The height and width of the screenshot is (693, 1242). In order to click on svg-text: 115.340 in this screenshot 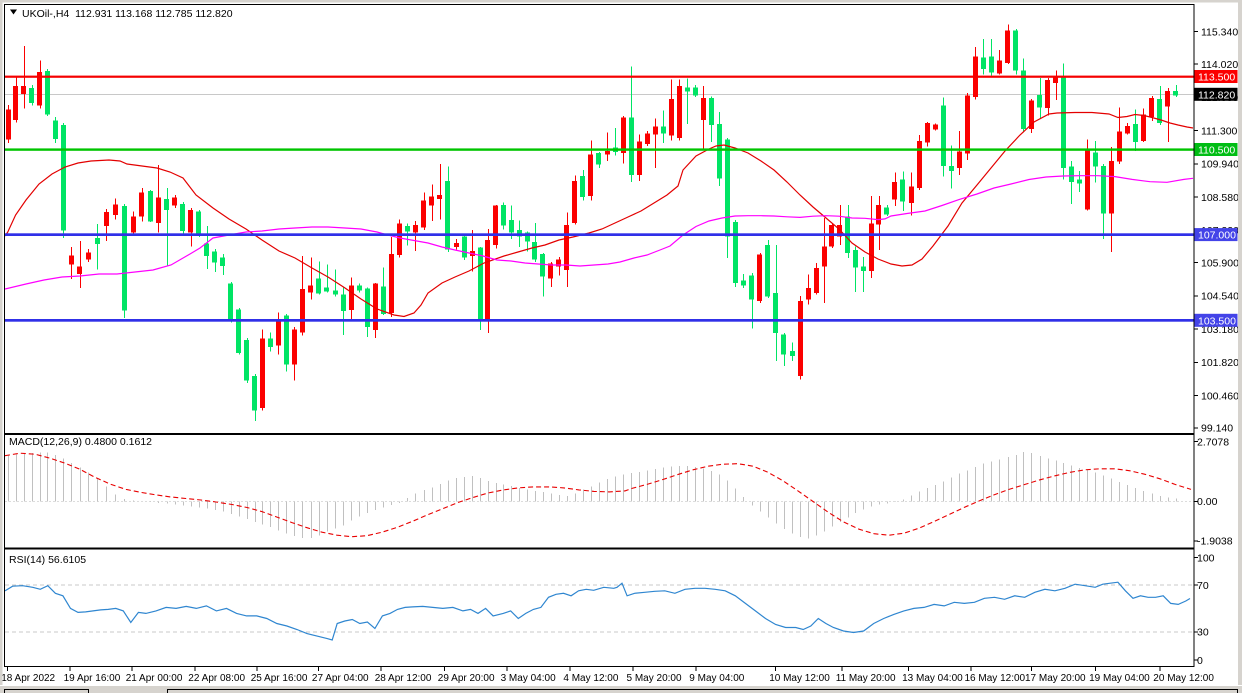, I will do `click(1219, 33)`.